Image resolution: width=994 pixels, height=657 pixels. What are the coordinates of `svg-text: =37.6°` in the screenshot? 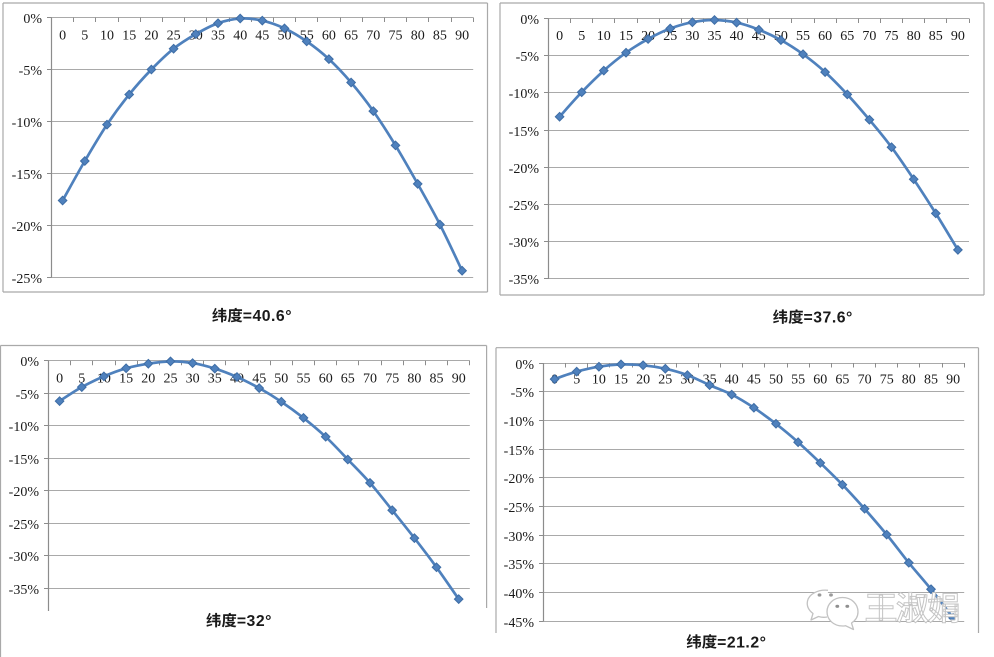 It's located at (828, 318).